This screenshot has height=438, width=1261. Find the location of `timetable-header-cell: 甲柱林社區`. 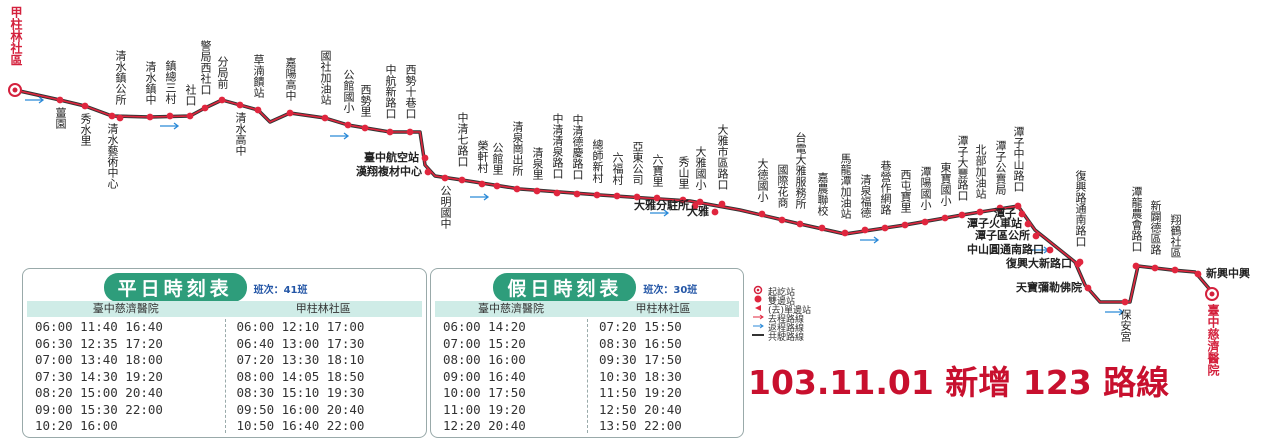

timetable-header-cell: 甲柱林社區 is located at coordinates (663, 308).